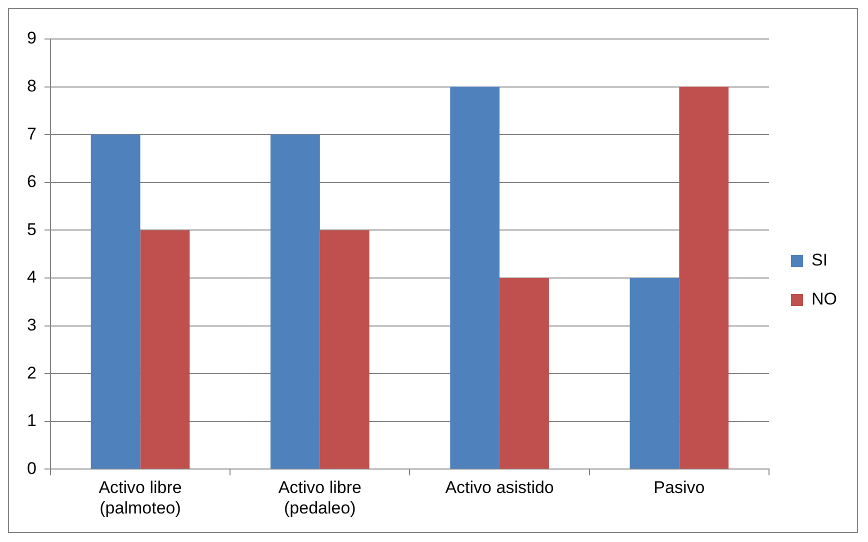 Image resolution: width=868 pixels, height=542 pixels. I want to click on y-tick-label: 0, so click(31, 468).